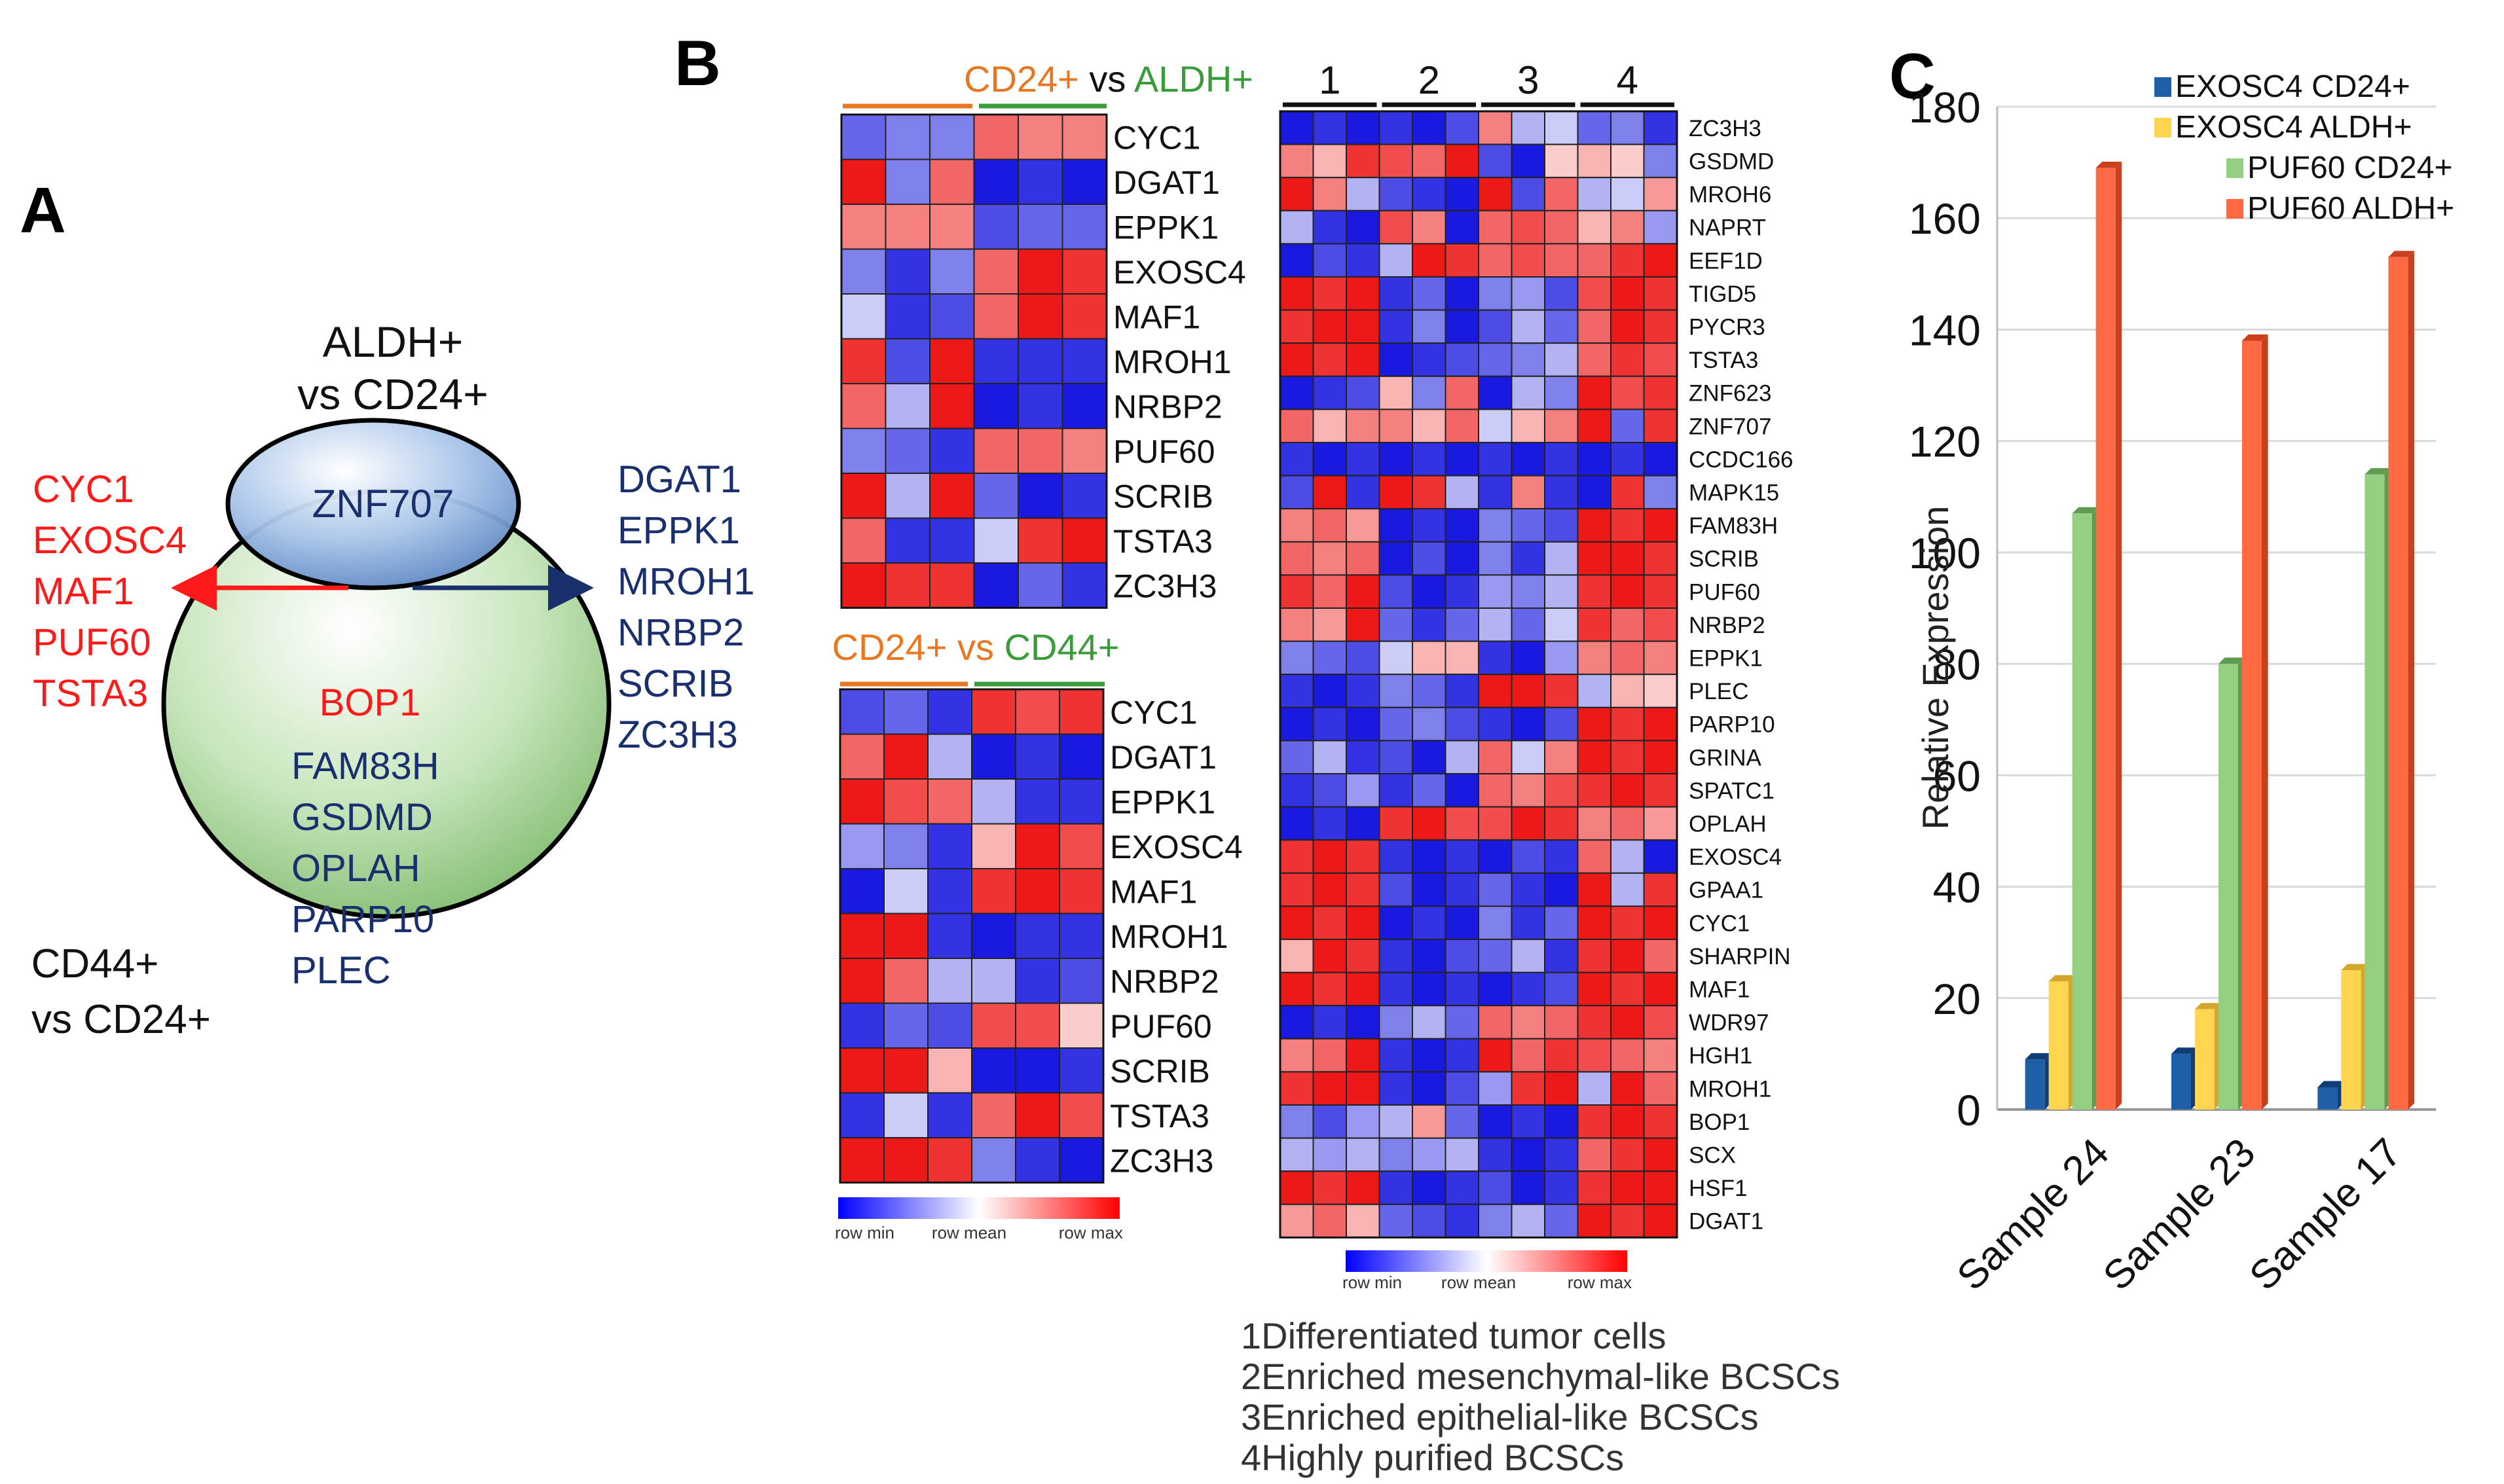 The height and width of the screenshot is (1484, 2504). What do you see at coordinates (865, 1232) in the screenshot?
I see `scale-min-label: row min` at bounding box center [865, 1232].